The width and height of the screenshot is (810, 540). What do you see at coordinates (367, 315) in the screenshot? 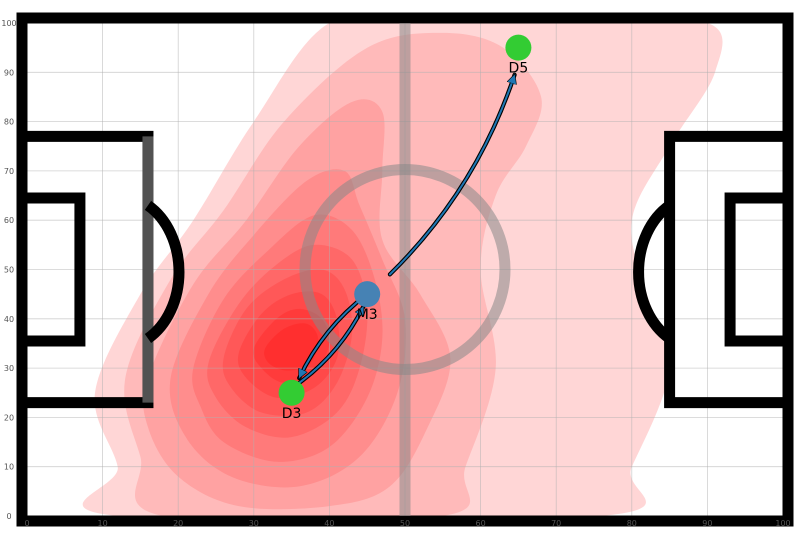
I see `player-label-M3: M3` at bounding box center [367, 315].